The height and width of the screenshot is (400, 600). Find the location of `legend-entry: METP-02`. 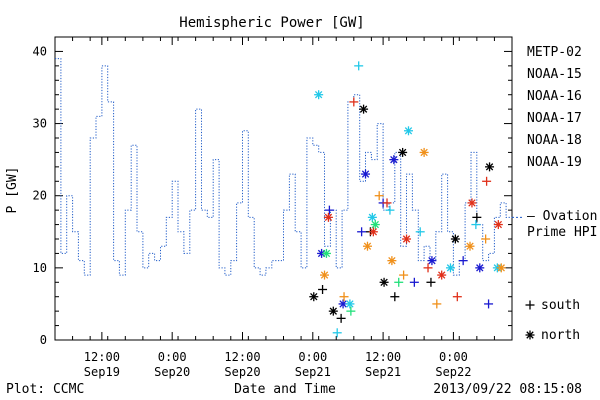

legend-entry: METP-02 is located at coordinates (554, 52).